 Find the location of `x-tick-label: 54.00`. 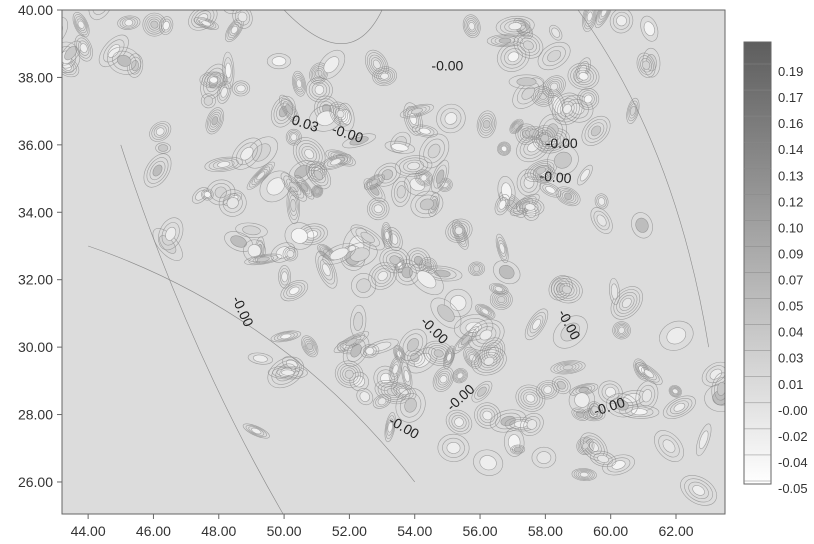

x-tick-label: 54.00 is located at coordinates (414, 531).